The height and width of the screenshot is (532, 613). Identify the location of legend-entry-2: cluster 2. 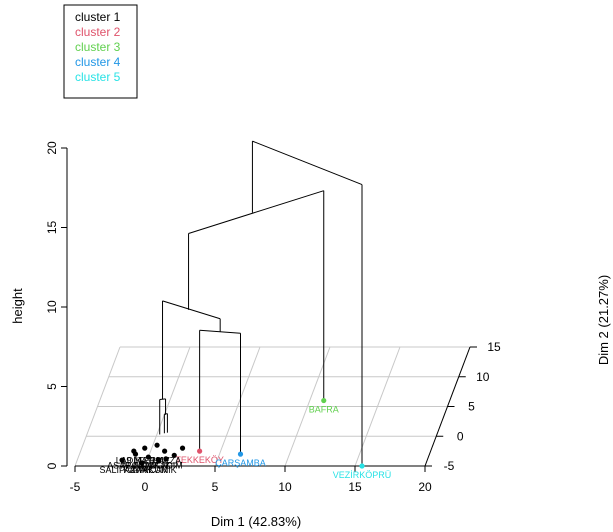
(98, 32).